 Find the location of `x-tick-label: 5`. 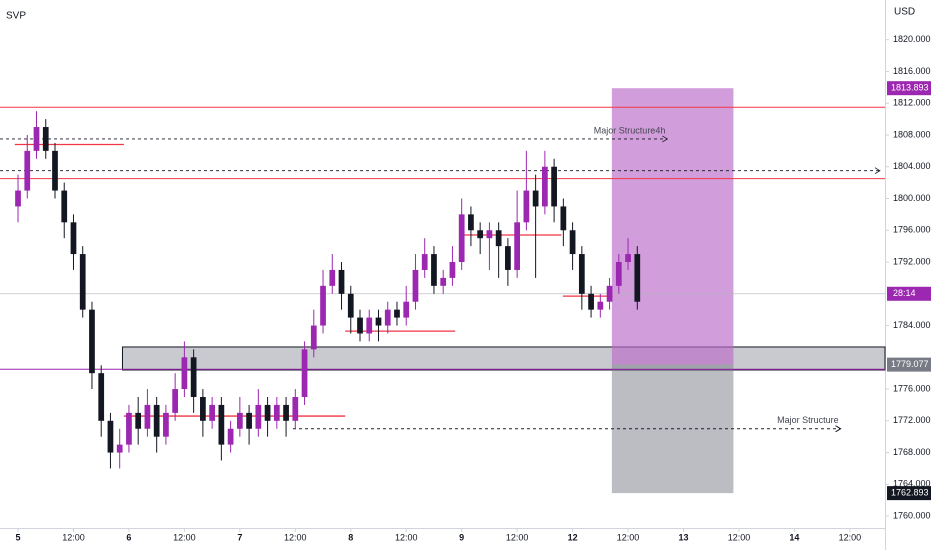

x-tick-label: 5 is located at coordinates (18, 537).